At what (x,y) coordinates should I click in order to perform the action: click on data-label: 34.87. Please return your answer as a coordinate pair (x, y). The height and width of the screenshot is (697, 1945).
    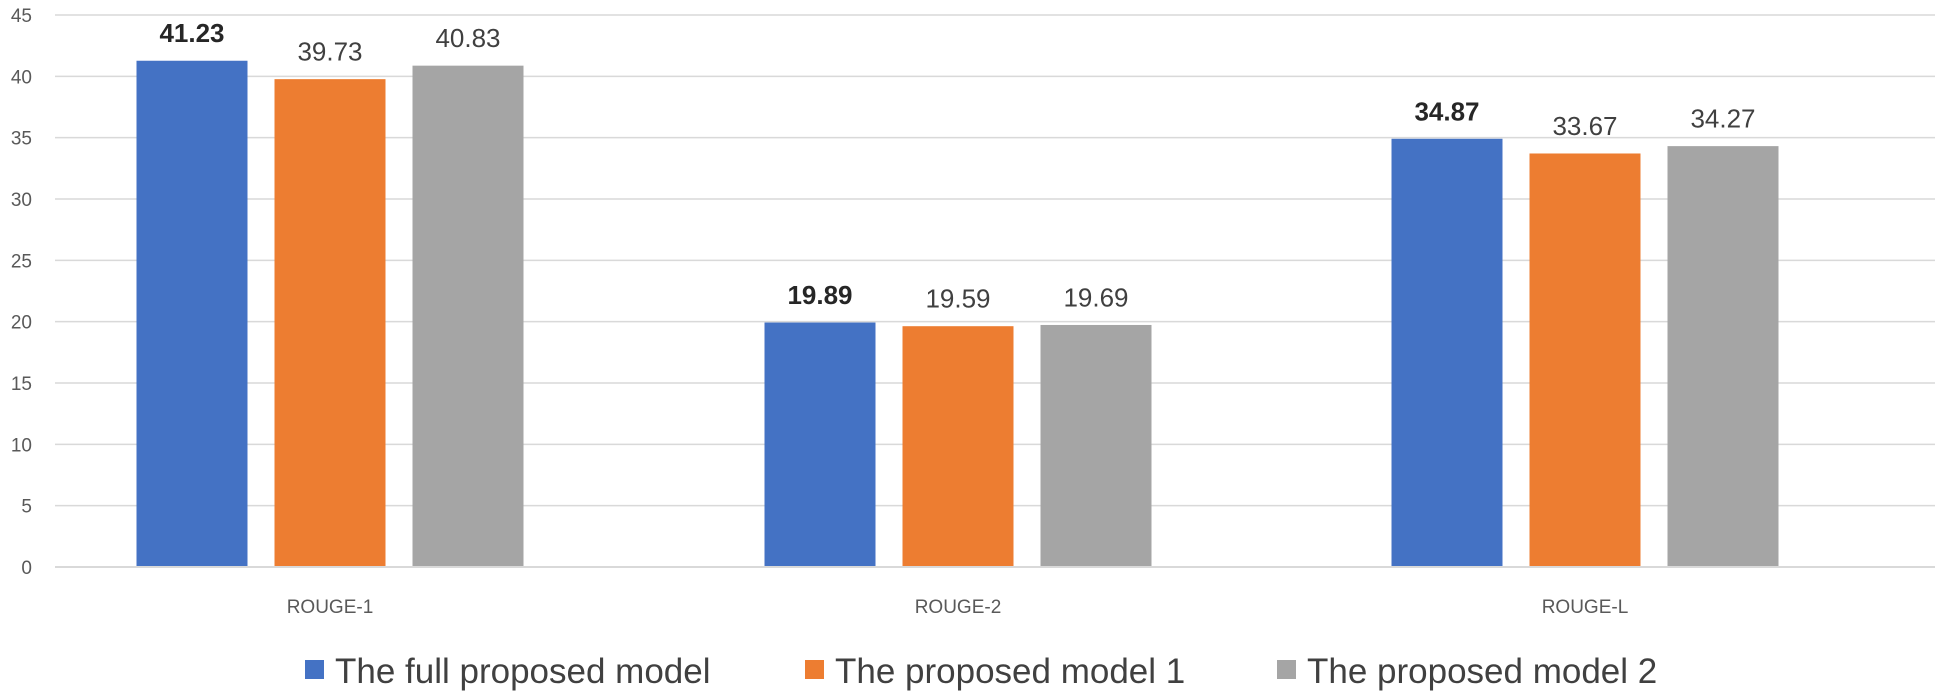
    Looking at the image, I should click on (1446, 111).